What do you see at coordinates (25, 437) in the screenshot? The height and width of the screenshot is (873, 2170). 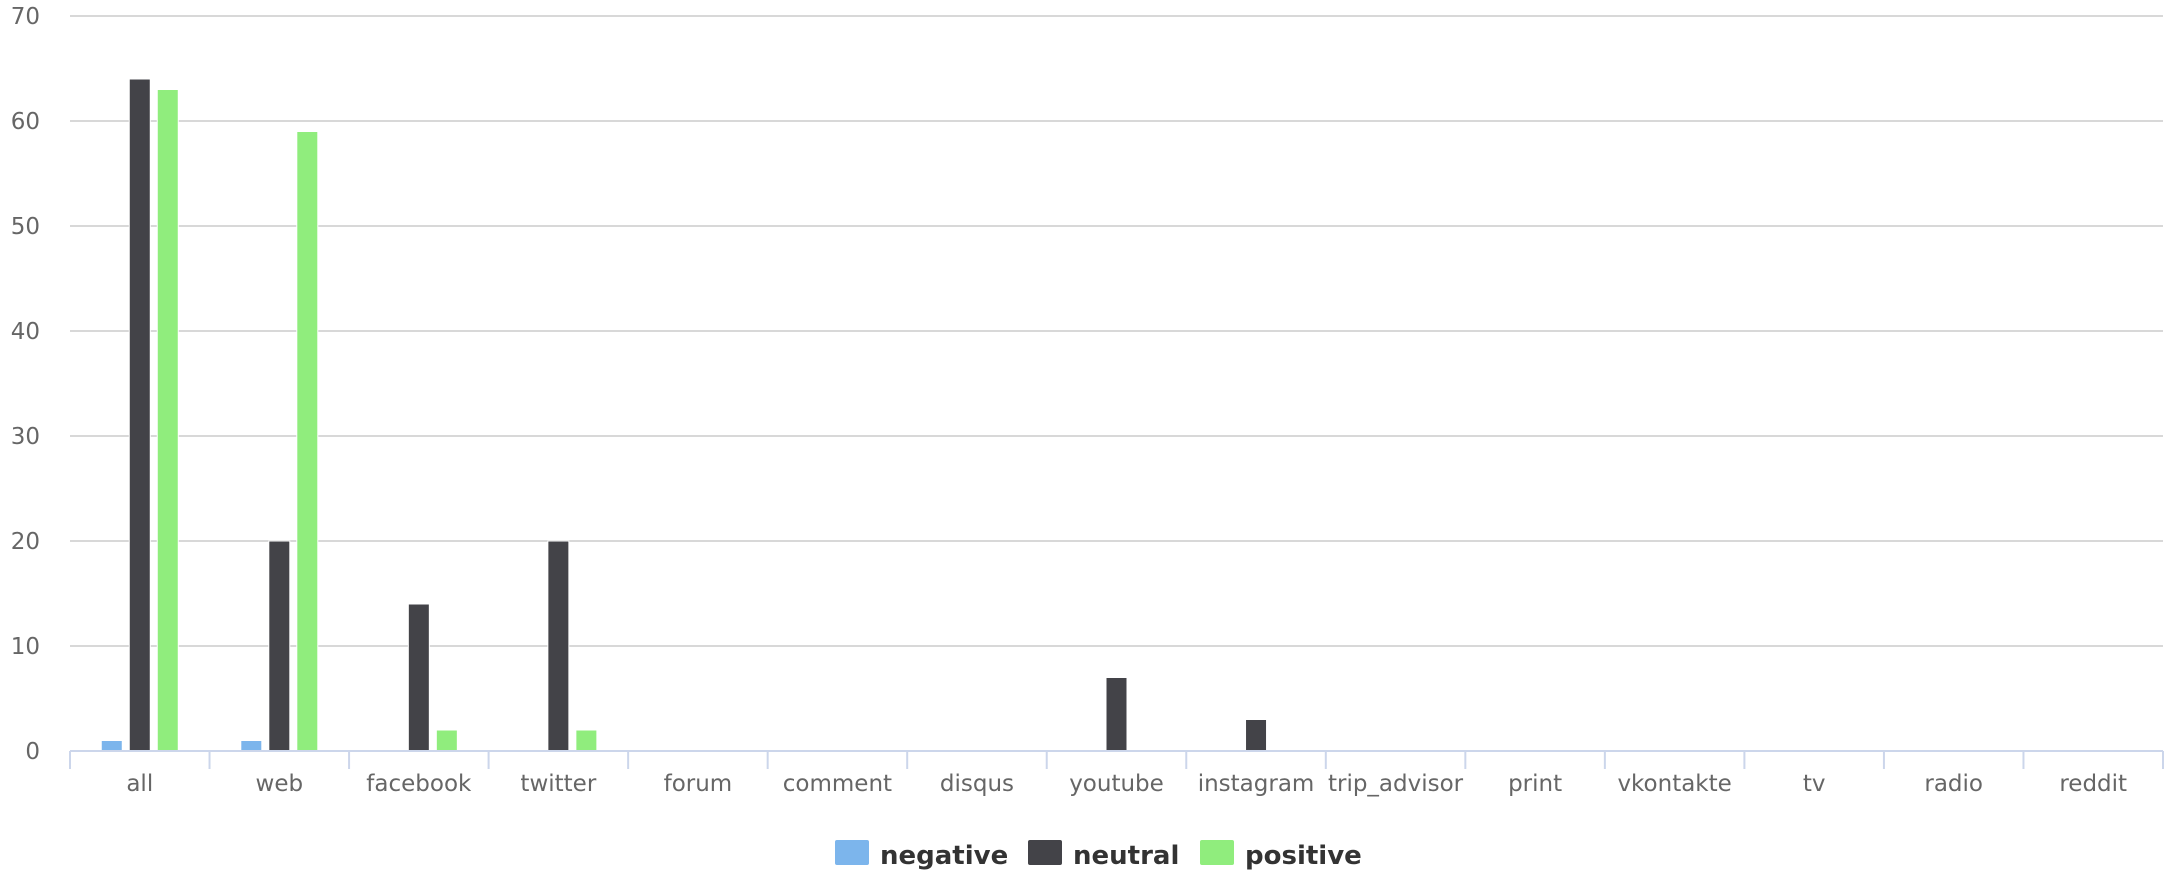 I see `y-tick-label: 30` at bounding box center [25, 437].